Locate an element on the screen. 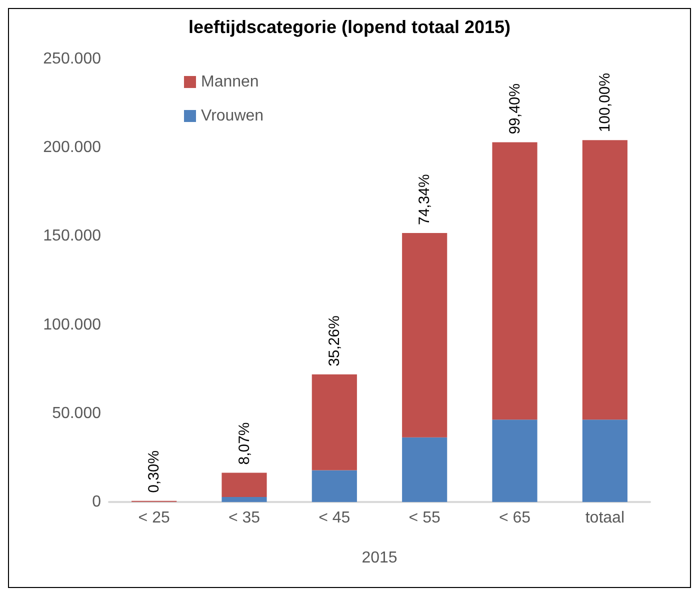 Image resolution: width=699 pixels, height=598 pixels. annotation: 99,40% is located at coordinates (515, 108).